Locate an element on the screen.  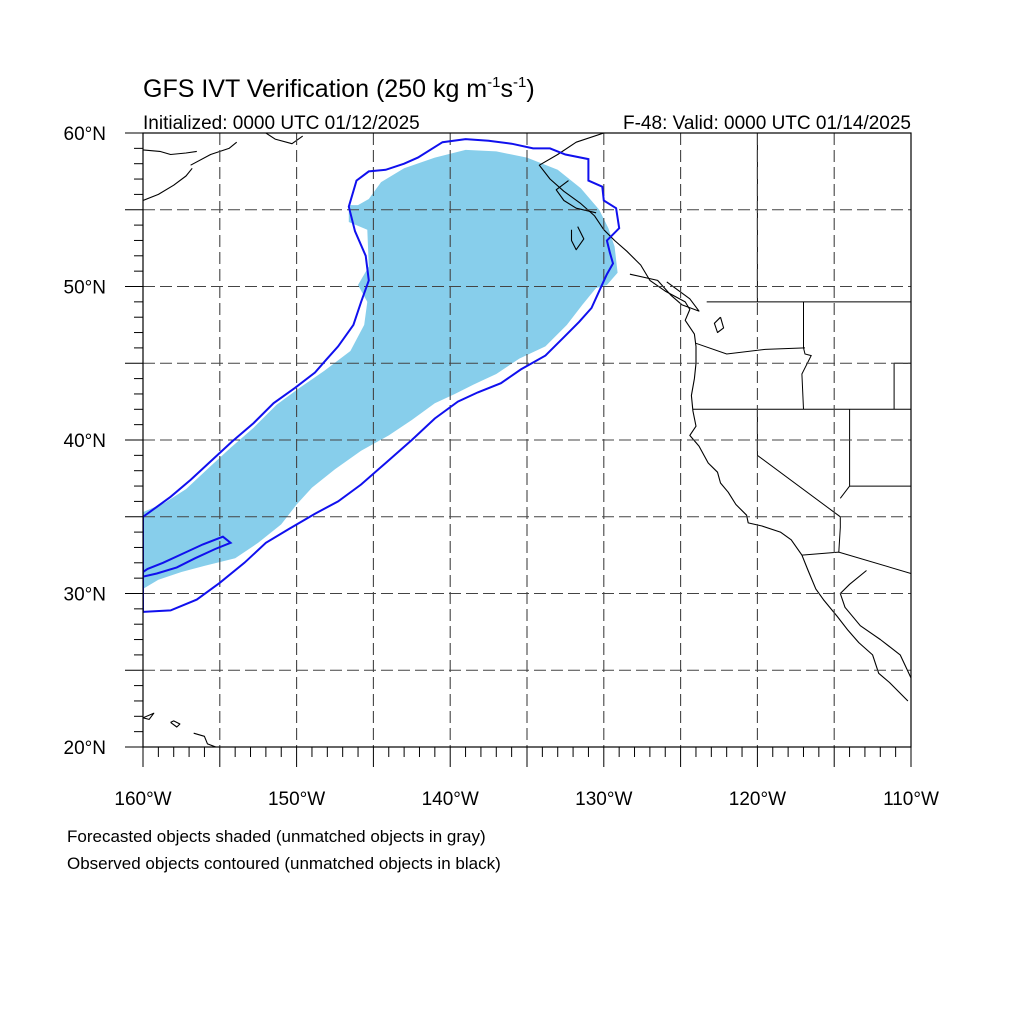
lat-label: 30°N is located at coordinates (85, 595).